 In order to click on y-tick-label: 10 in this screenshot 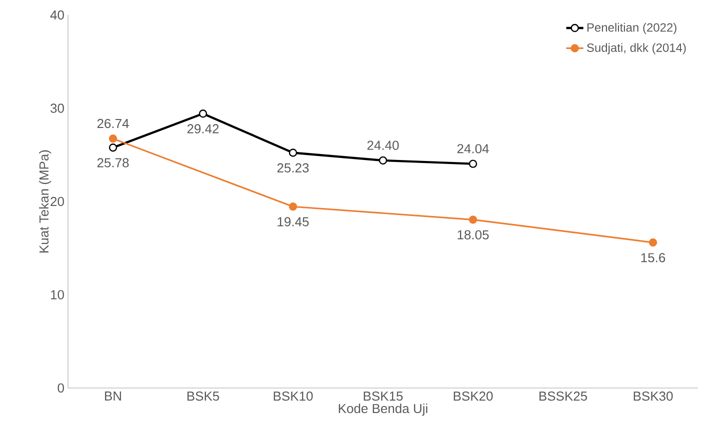, I will do `click(57, 295)`.